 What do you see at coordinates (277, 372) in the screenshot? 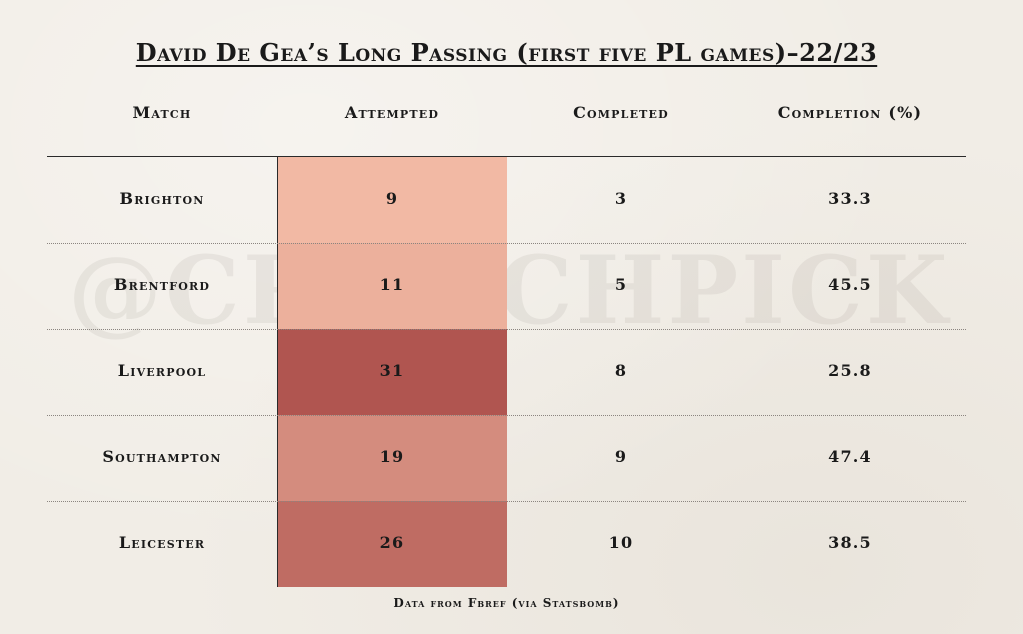
I see `column-divider` at bounding box center [277, 372].